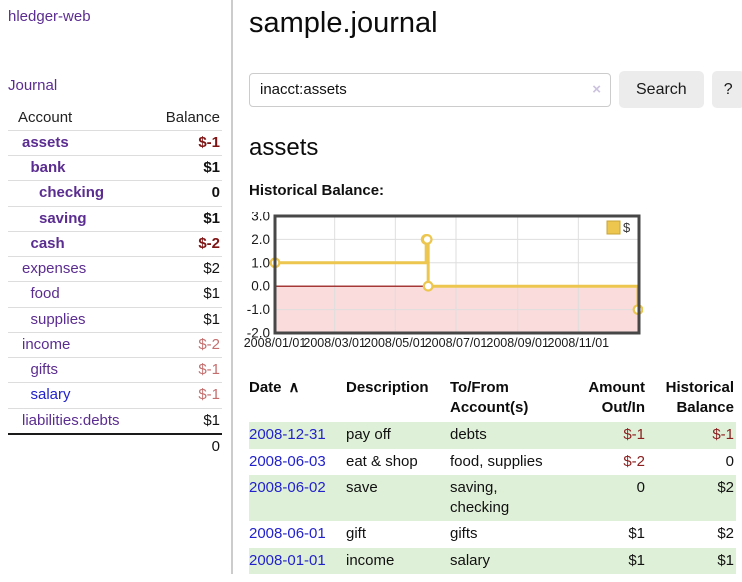  What do you see at coordinates (370, 560) in the screenshot?
I see `register-description-cell: income` at bounding box center [370, 560].